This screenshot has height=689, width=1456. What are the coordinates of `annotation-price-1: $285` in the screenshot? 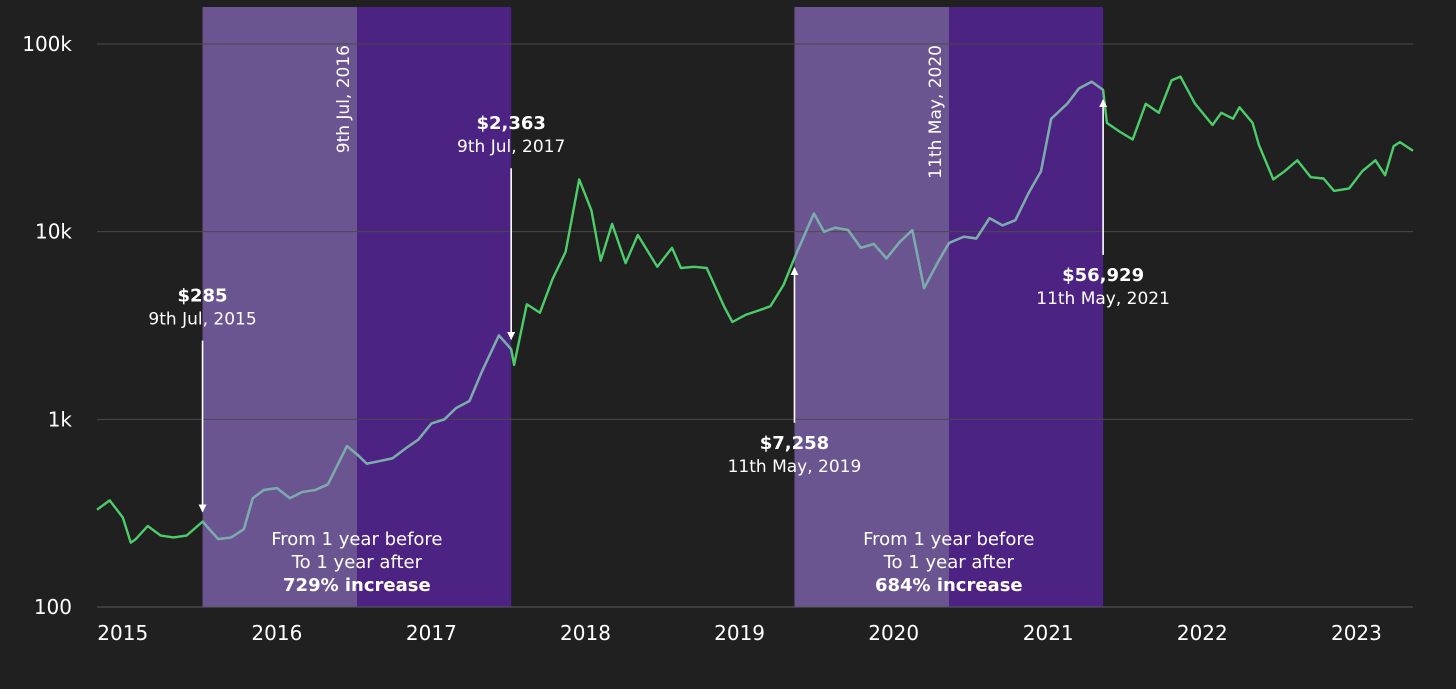 It's located at (202, 296).